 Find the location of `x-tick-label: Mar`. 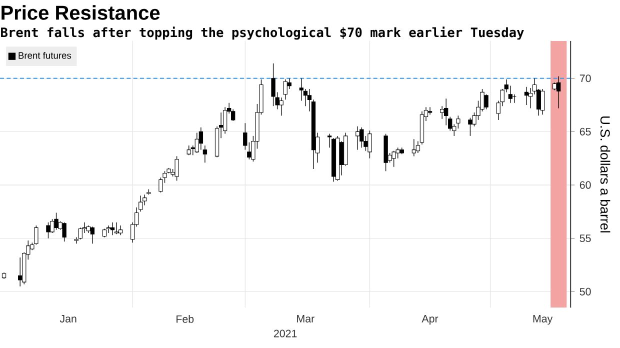

x-tick-label: Mar is located at coordinates (305, 319).